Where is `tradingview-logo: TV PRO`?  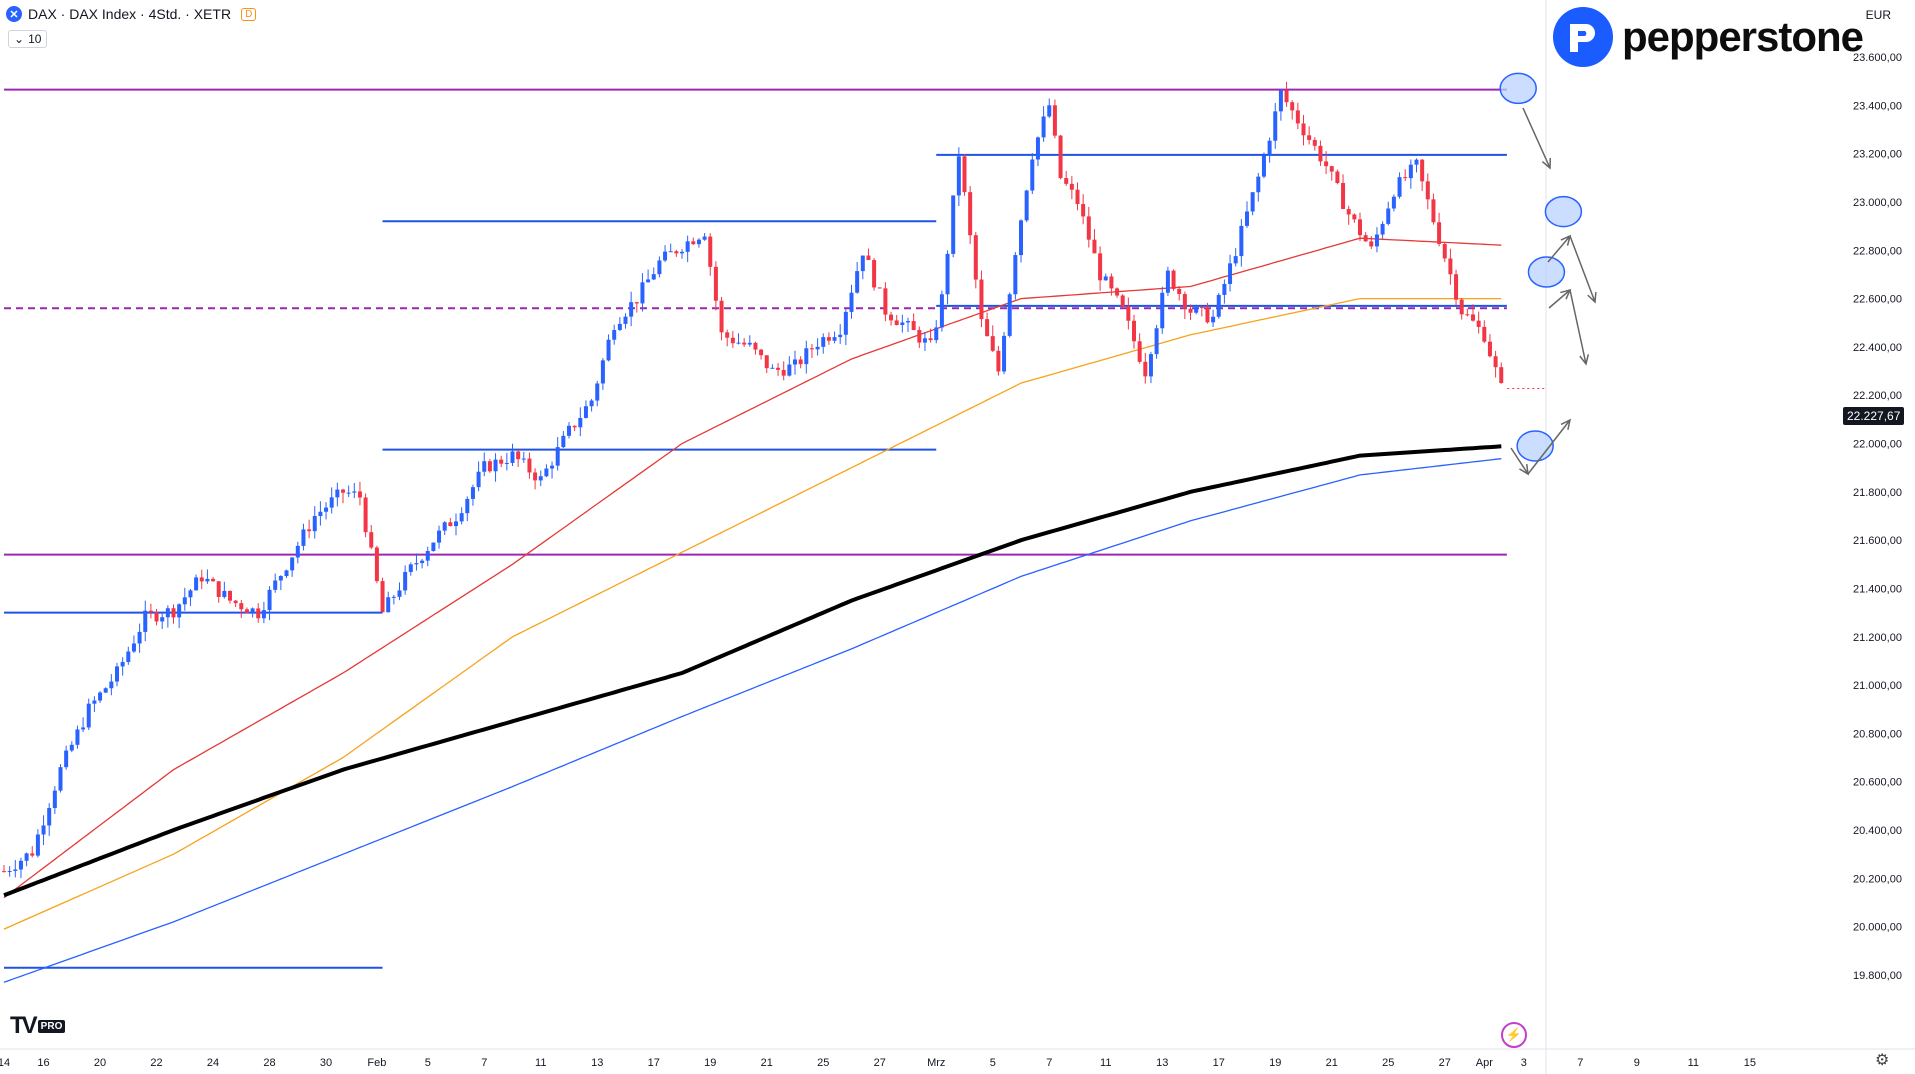 tradingview-logo: TV PRO is located at coordinates (38, 1026).